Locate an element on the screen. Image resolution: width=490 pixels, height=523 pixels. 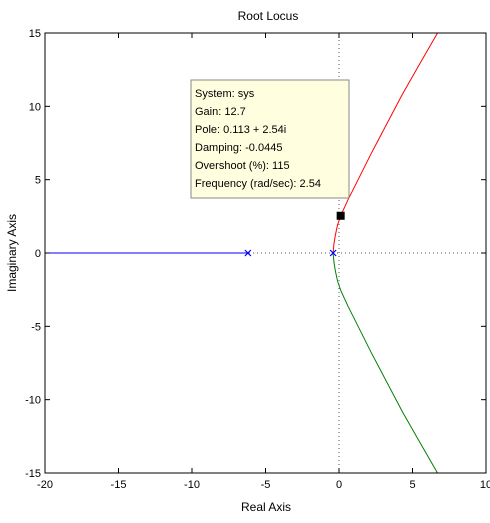
datatip-line: Damping: -0.0445 is located at coordinates (238, 148).